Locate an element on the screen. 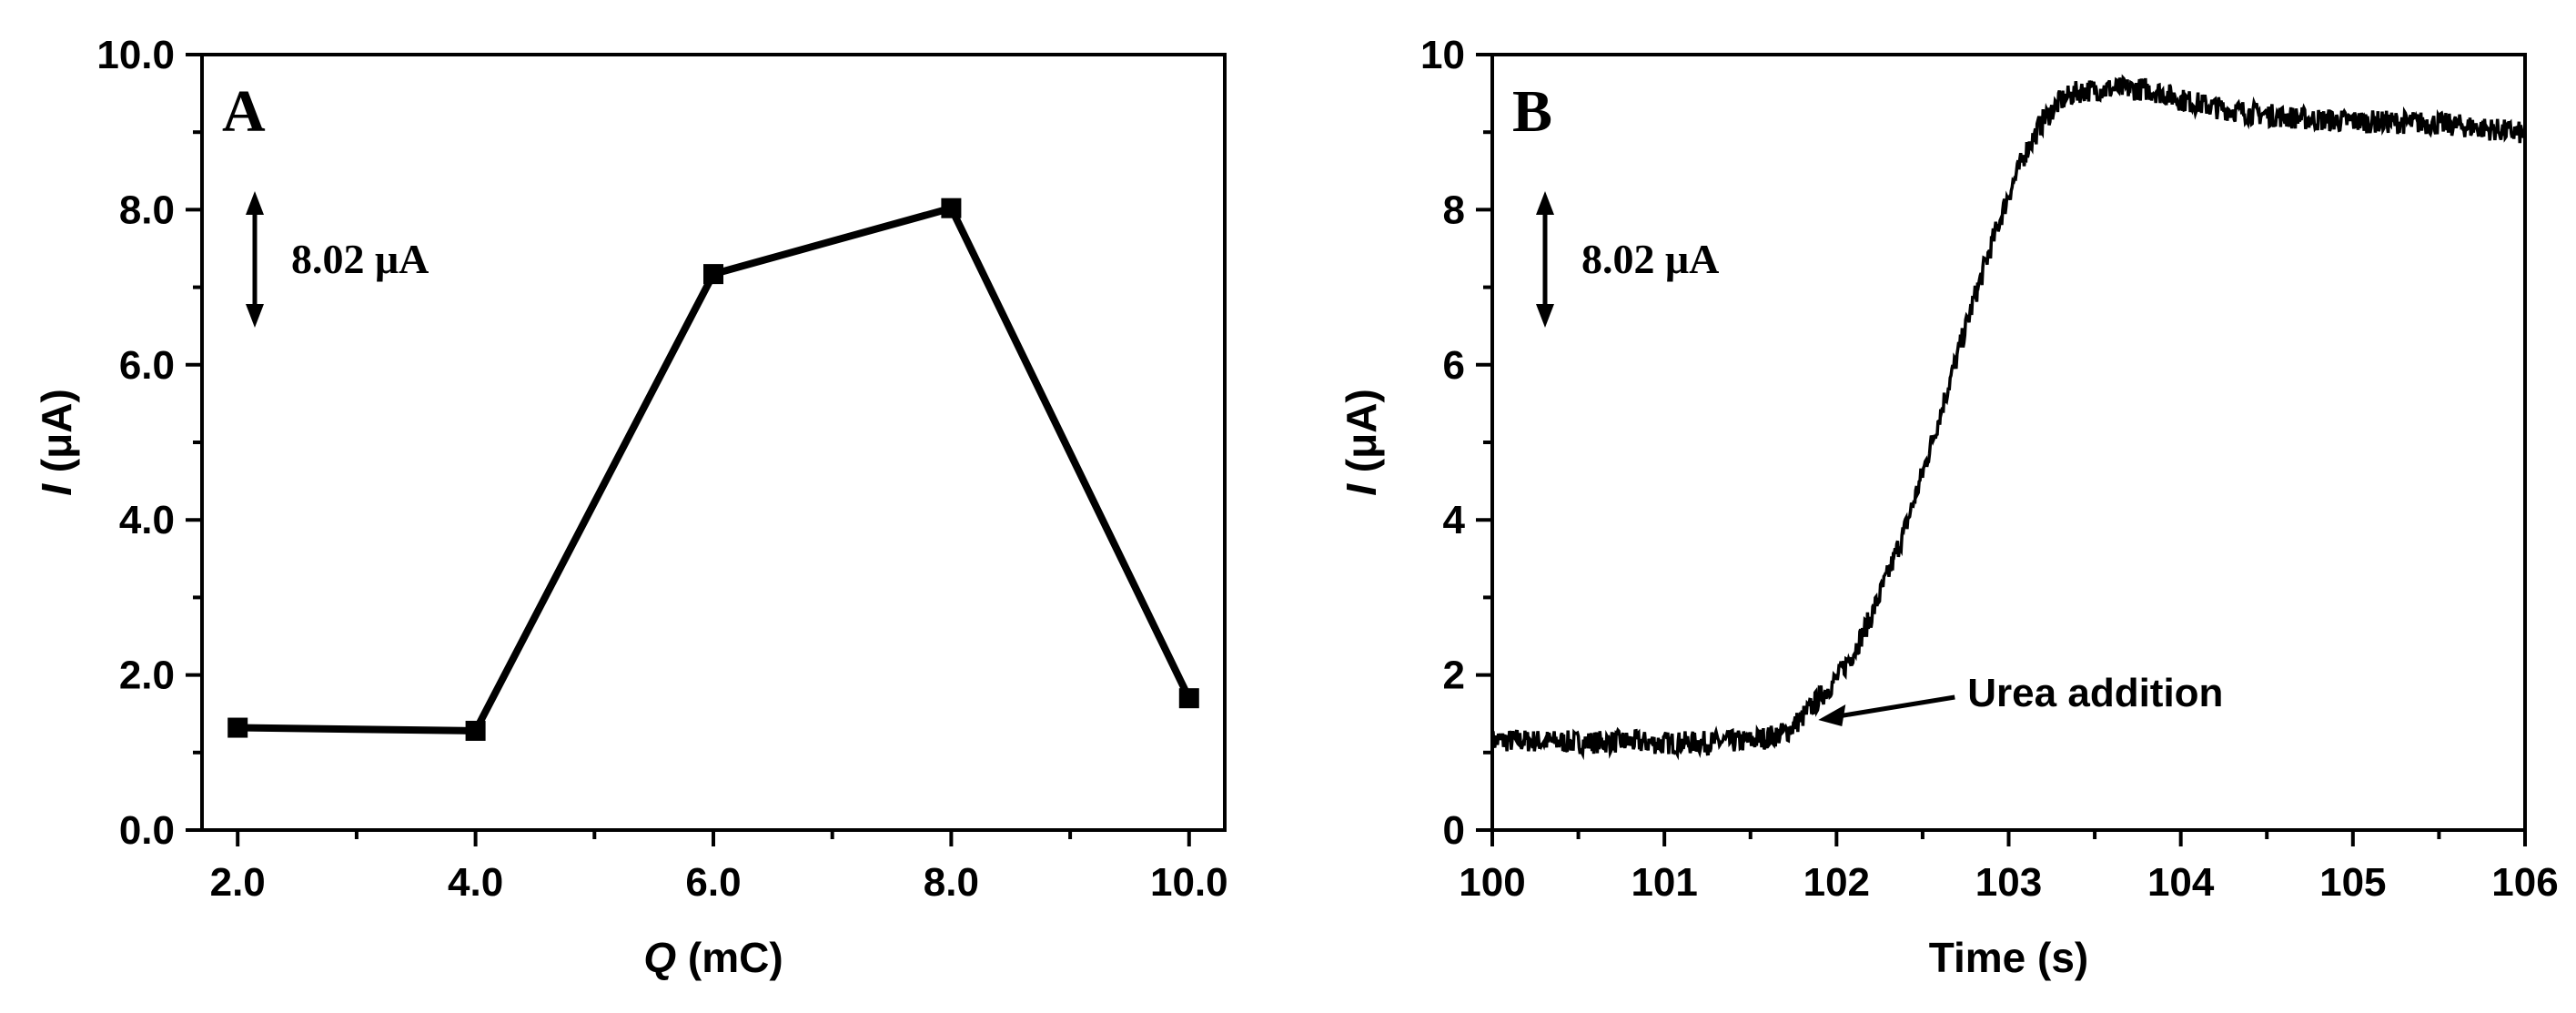  x-tick-label: 101 is located at coordinates (1664, 882).